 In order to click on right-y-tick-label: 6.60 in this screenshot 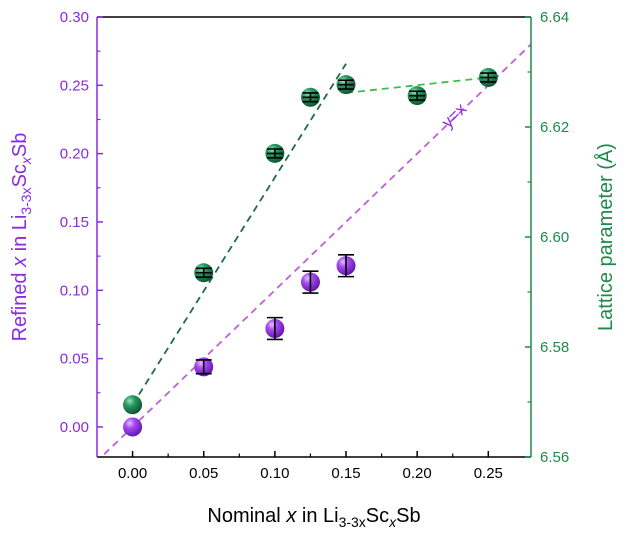, I will do `click(554, 237)`.